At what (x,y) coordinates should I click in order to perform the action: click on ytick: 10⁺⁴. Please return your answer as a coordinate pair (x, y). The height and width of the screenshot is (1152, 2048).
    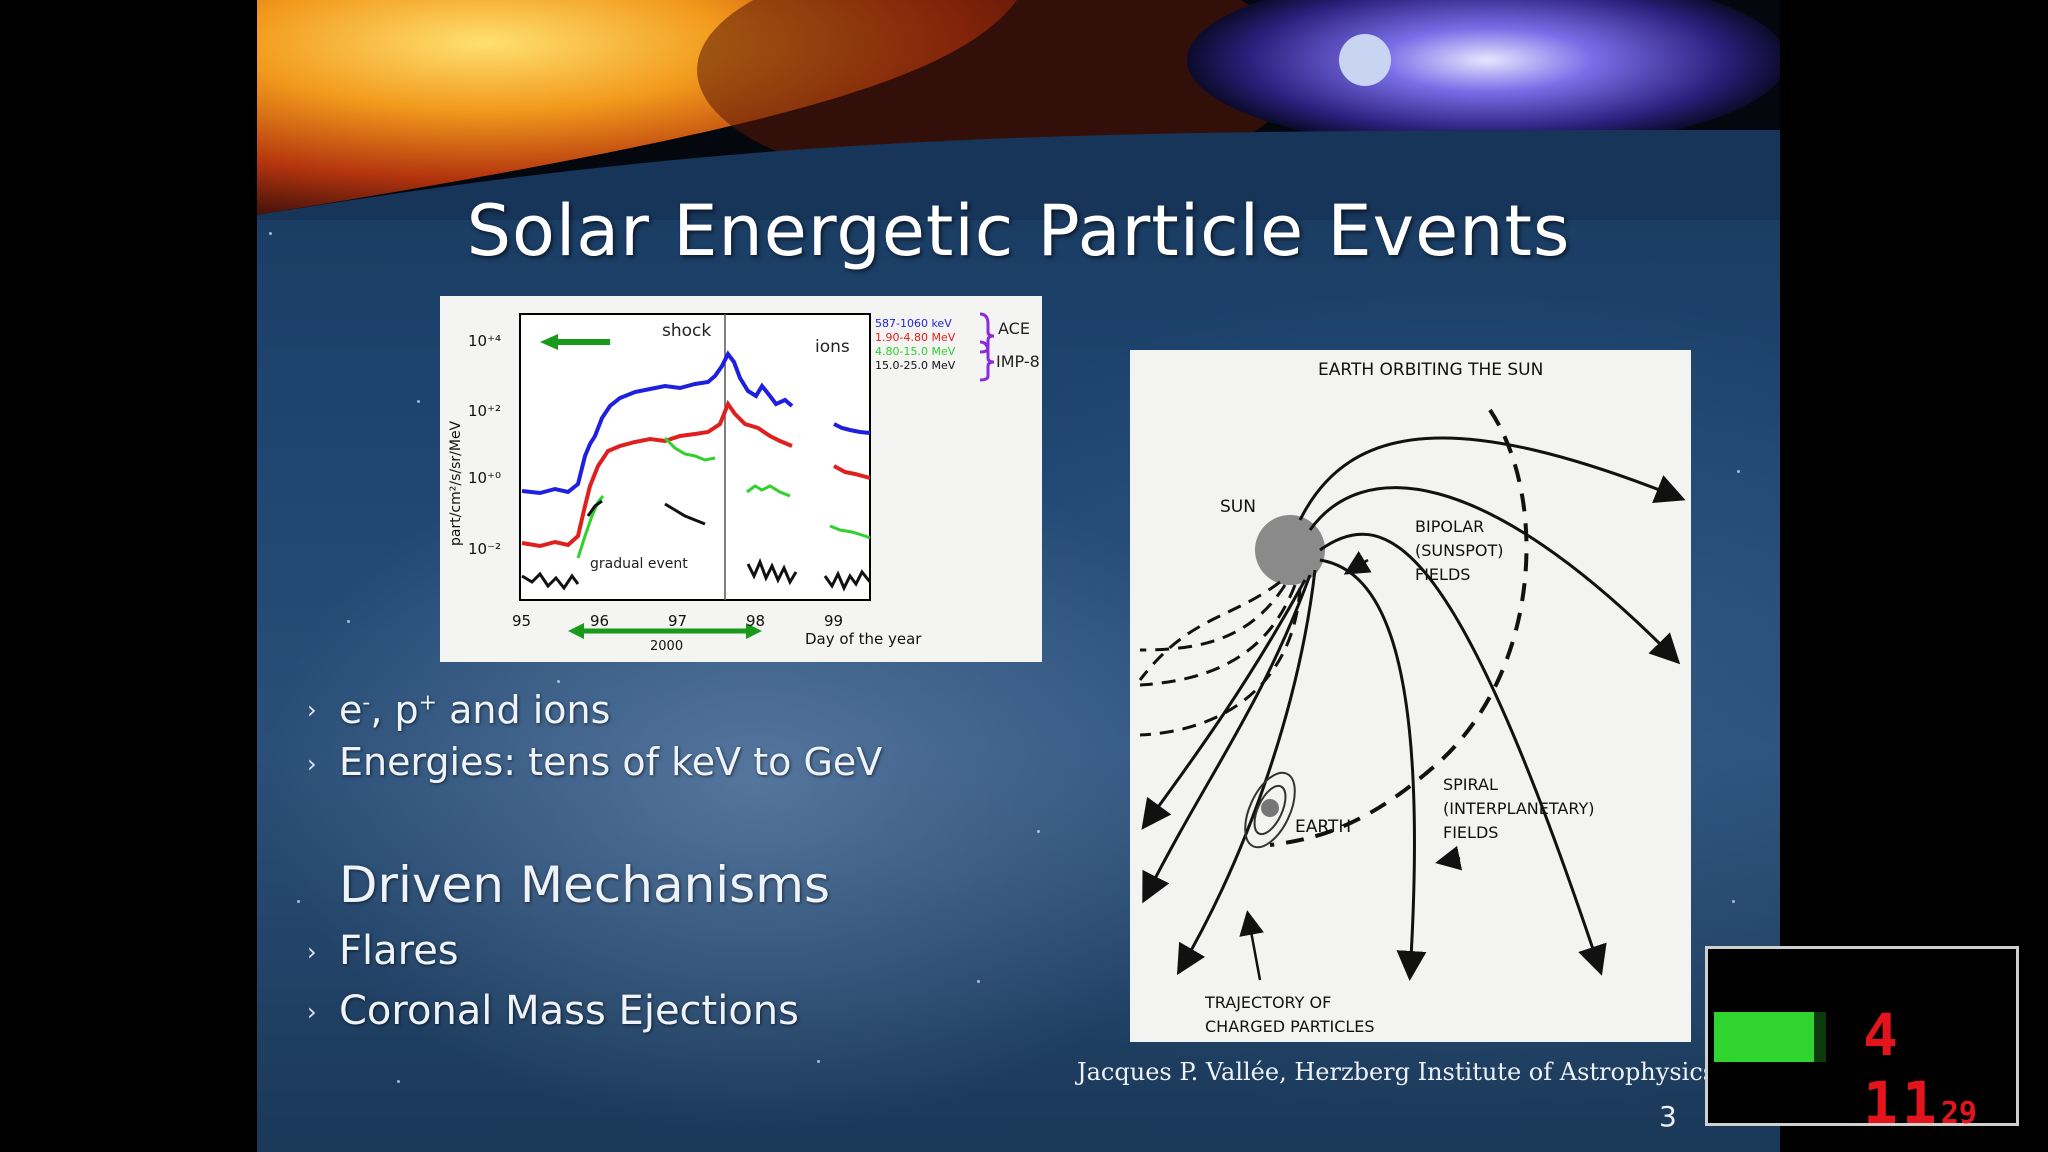
    Looking at the image, I should click on (484, 341).